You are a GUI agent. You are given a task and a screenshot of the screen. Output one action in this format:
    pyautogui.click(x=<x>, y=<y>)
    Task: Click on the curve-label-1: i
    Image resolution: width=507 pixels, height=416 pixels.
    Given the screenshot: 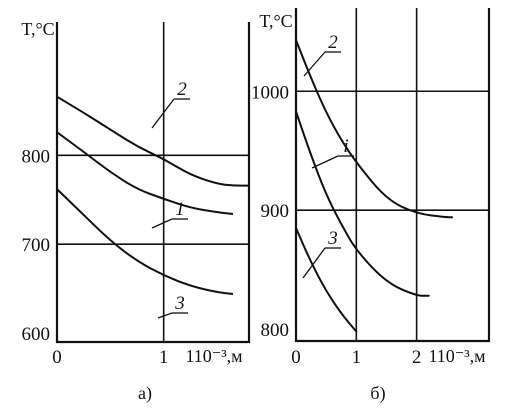 What is the action you would take?
    pyautogui.click(x=345, y=146)
    